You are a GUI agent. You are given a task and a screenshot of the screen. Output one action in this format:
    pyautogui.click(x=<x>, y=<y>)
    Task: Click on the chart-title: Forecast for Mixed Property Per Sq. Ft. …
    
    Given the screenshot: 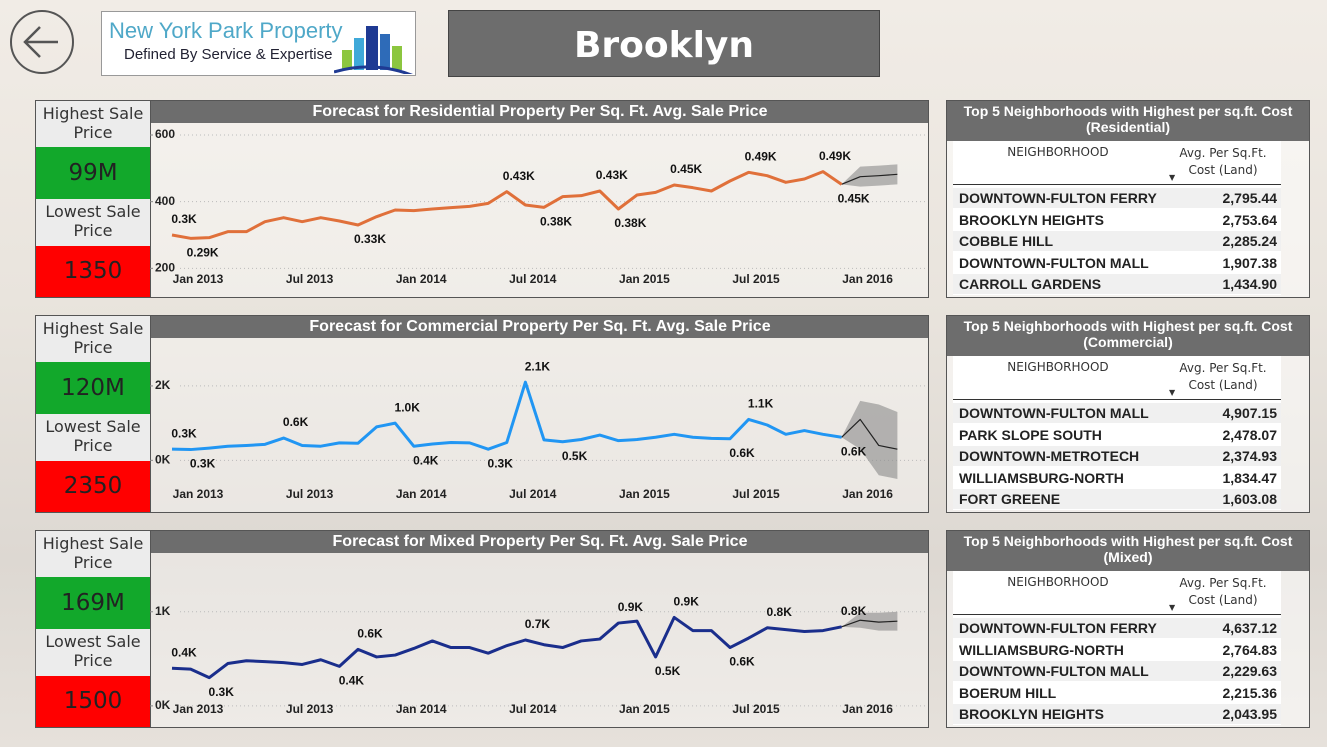 What is the action you would take?
    pyautogui.click(x=540, y=541)
    